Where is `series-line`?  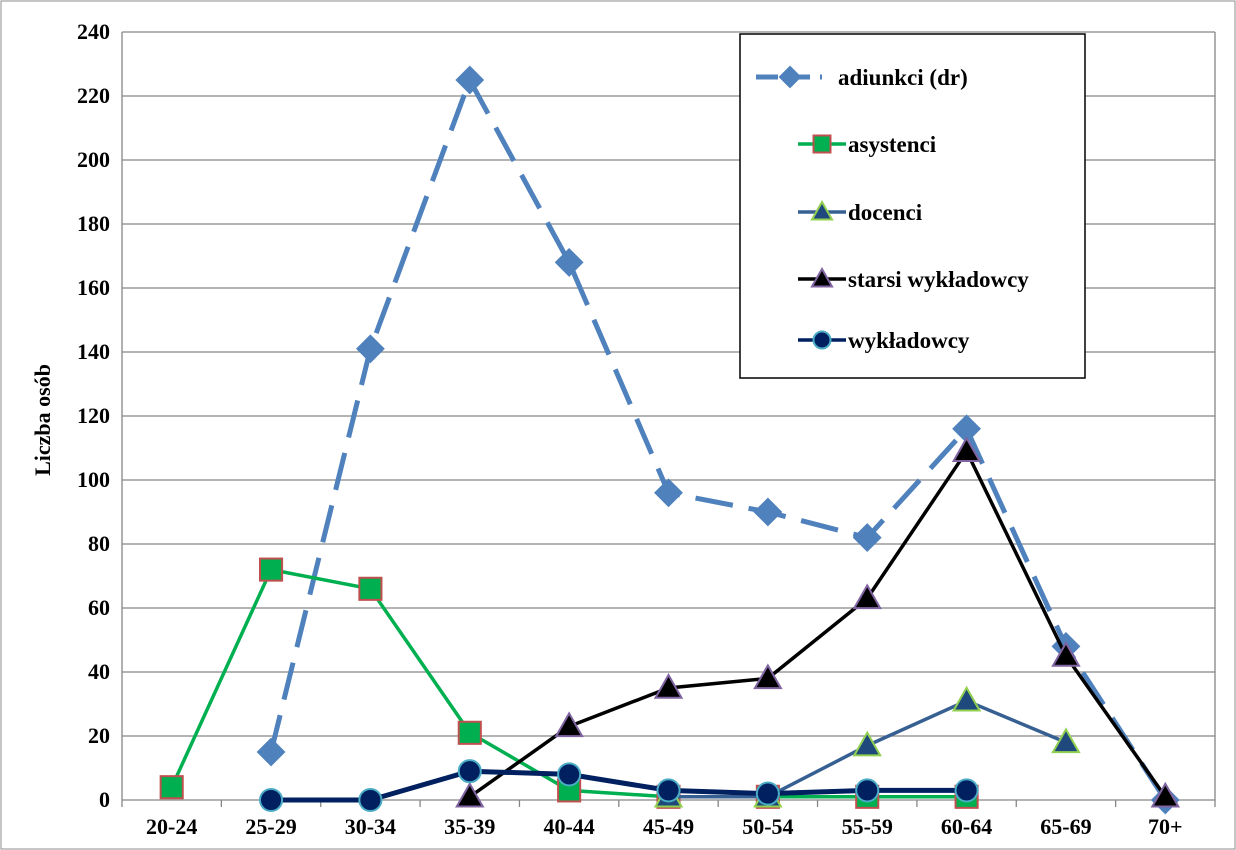 series-line is located at coordinates (619, 785).